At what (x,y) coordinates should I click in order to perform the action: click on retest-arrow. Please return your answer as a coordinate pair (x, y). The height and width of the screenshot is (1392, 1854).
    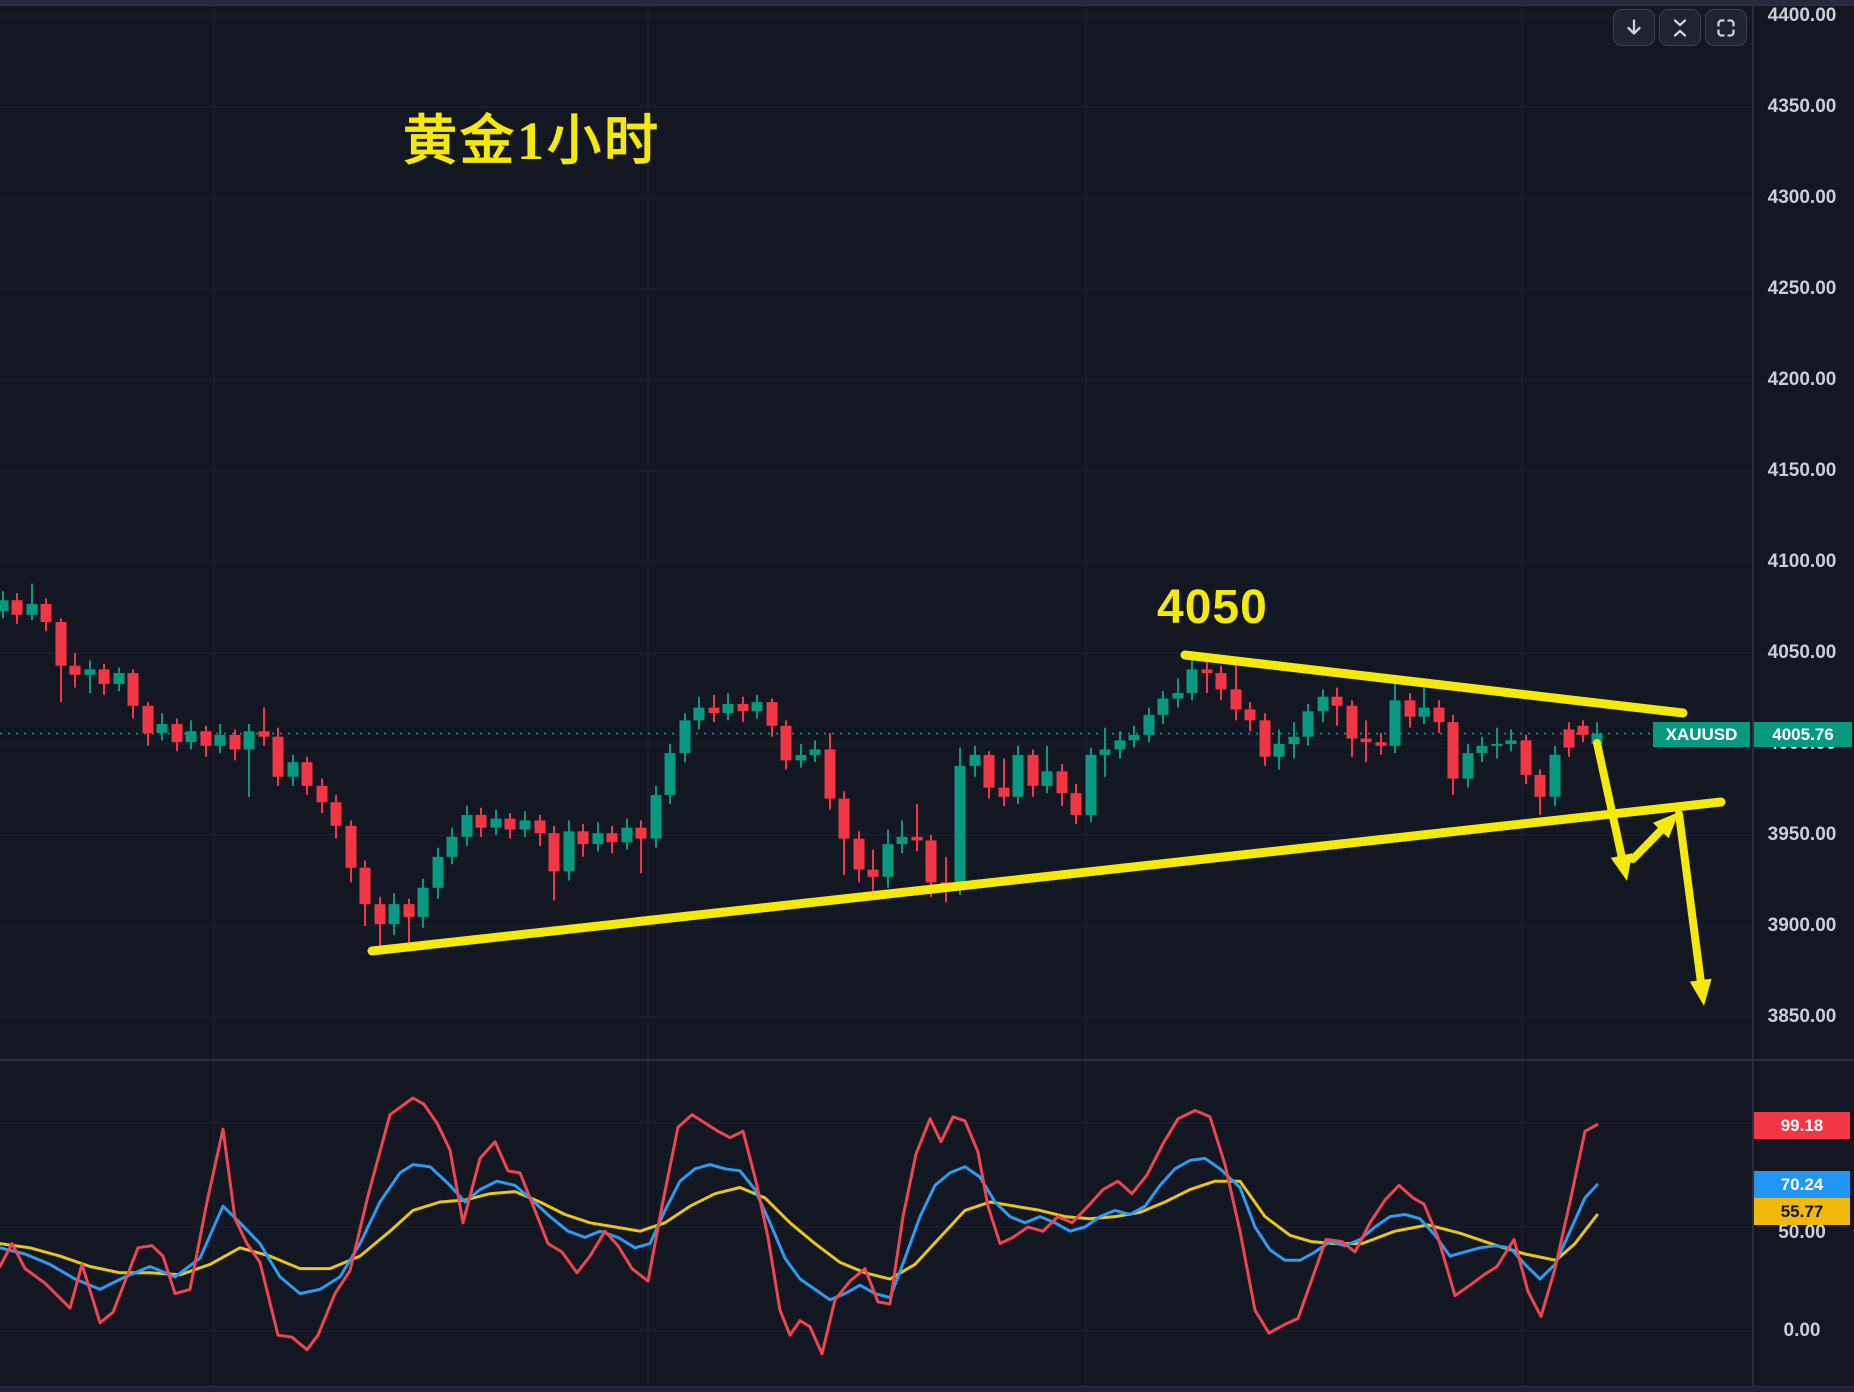
    Looking at the image, I should click on (1648, 843).